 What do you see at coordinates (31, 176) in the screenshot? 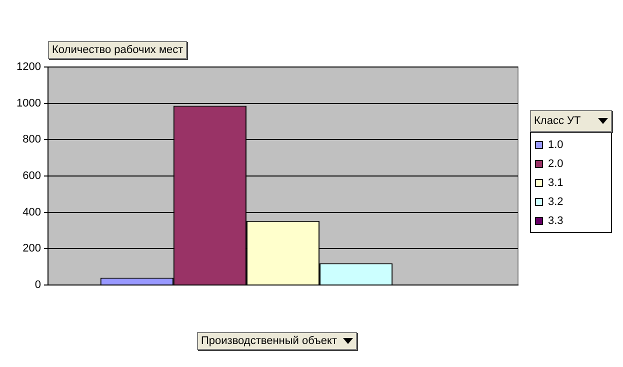
I see `y-tick-label: 600` at bounding box center [31, 176].